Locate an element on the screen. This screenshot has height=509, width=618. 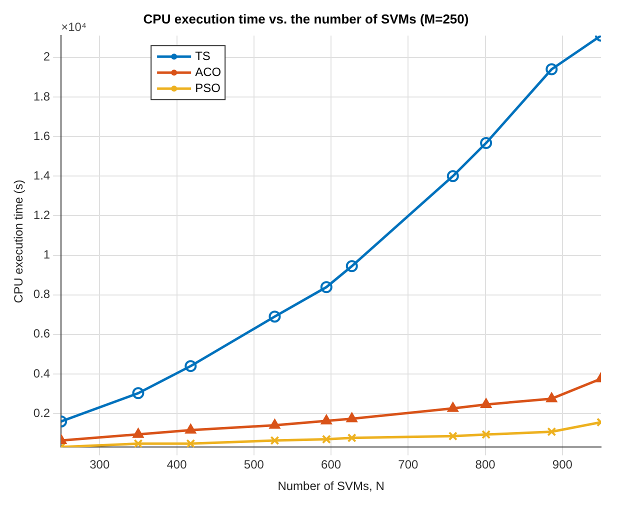
x-tick-label: 400 is located at coordinates (177, 465).